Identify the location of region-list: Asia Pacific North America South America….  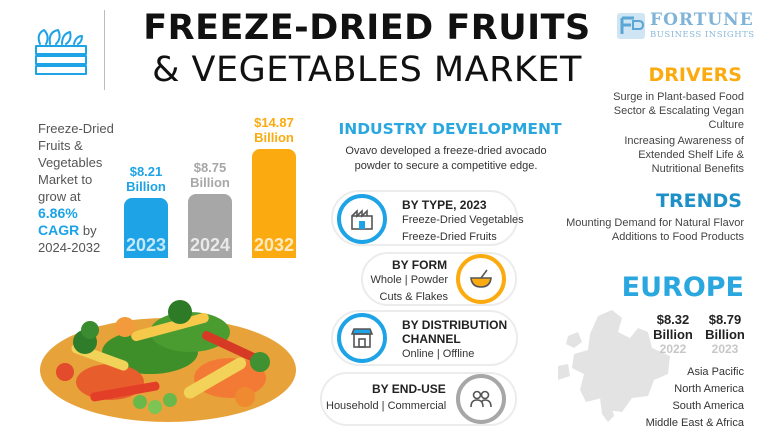
(681, 398).